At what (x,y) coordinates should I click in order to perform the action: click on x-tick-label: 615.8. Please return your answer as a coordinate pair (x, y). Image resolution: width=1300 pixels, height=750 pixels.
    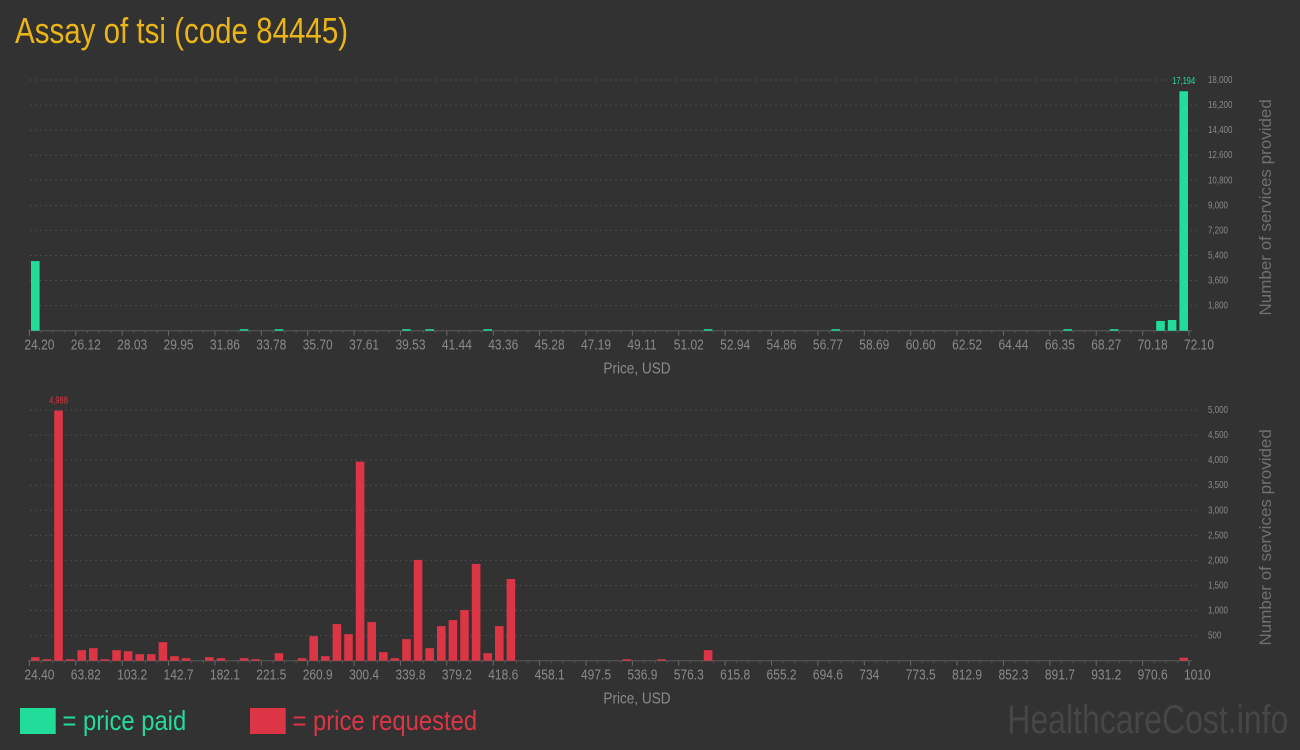
    Looking at the image, I should click on (735, 674).